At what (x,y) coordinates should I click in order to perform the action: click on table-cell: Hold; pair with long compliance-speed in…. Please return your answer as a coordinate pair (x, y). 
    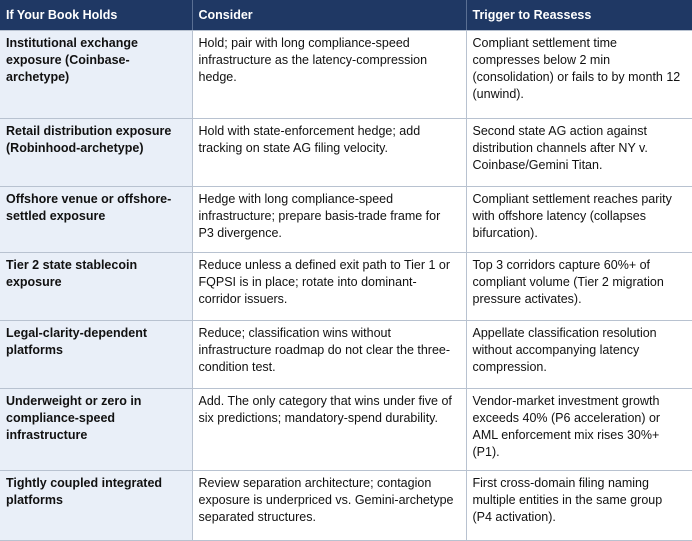
    Looking at the image, I should click on (328, 74).